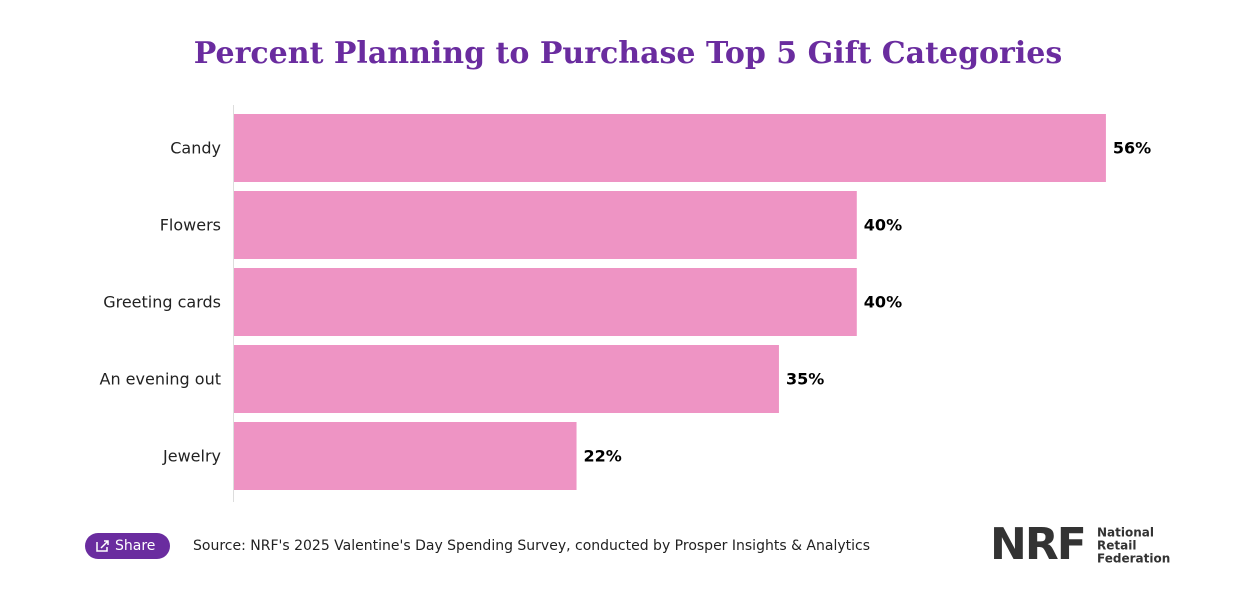  Describe the element at coordinates (162, 302) in the screenshot. I see `category-label: Greeting cards` at that location.